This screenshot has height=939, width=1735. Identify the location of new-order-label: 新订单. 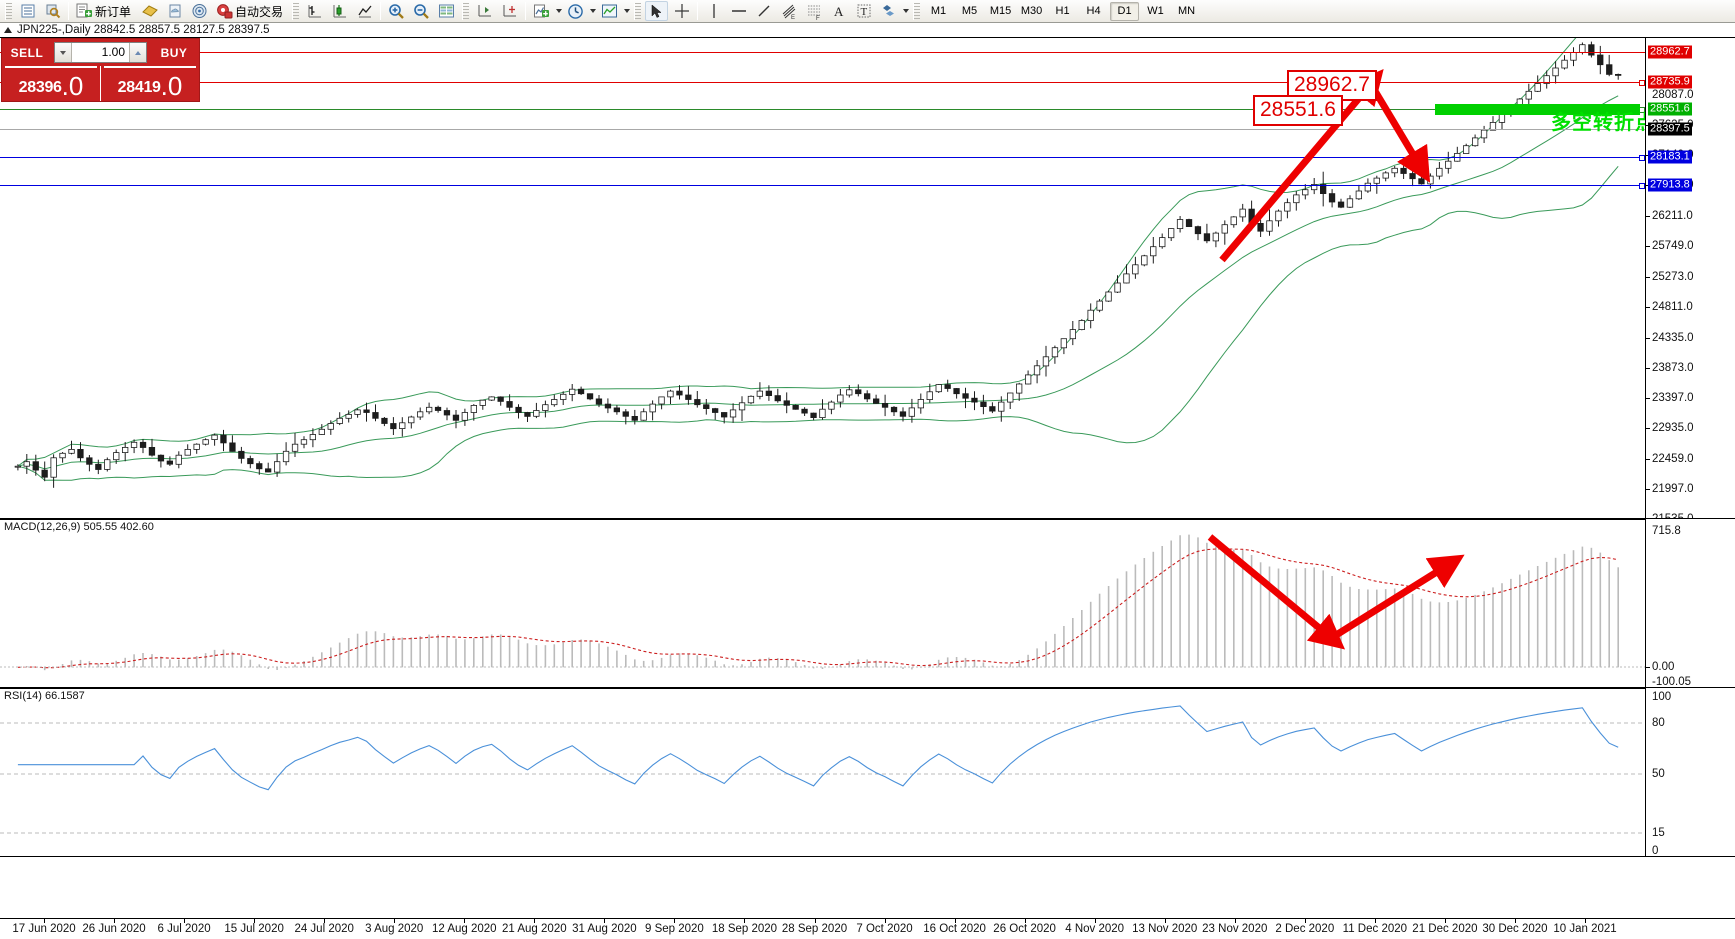
(113, 11).